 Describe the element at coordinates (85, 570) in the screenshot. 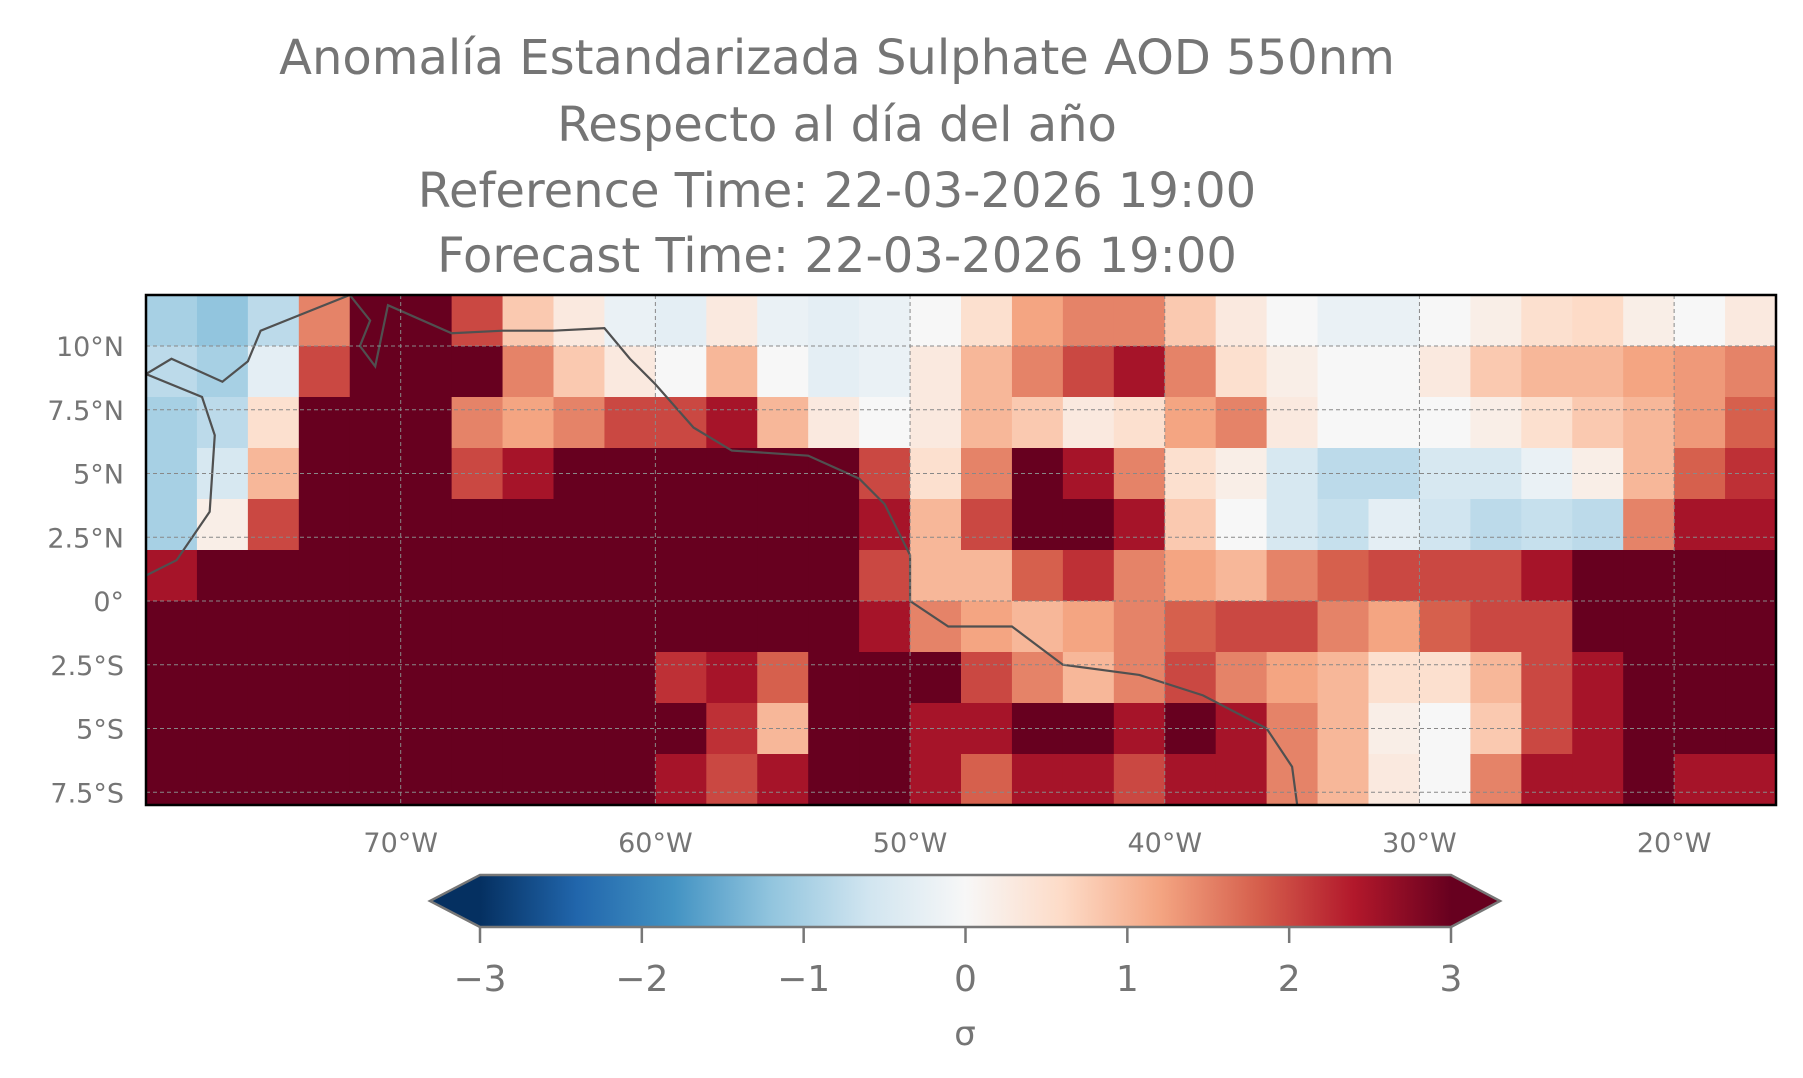

I see `y-tick-labels: 10°N 7.5°N 5°N 2.5°N 0° 2.5°S 5°S 7.5°S` at that location.